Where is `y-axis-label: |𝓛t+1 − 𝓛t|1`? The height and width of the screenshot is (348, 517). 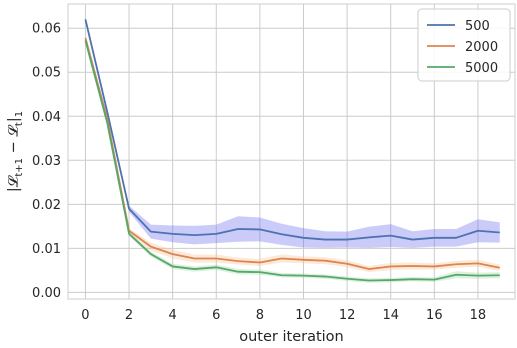
y-axis-label: |𝓛t+1 − 𝓛t|1 is located at coordinates (15, 151).